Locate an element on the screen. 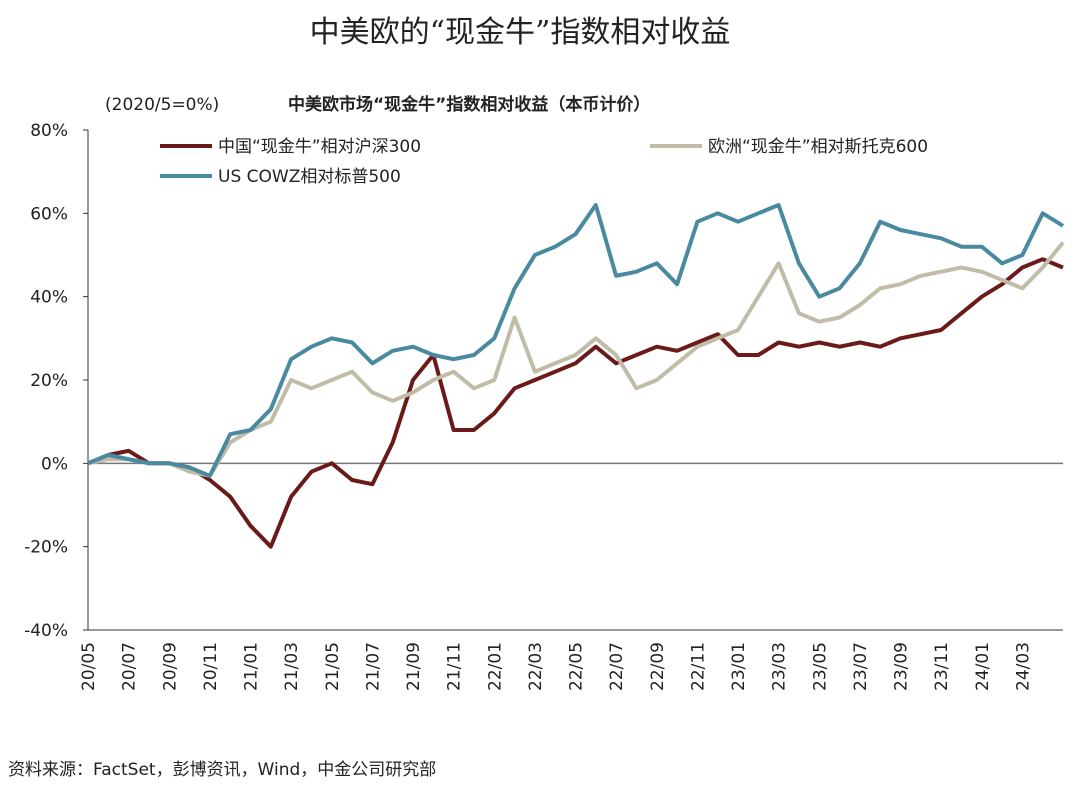  x-tick-label: 21/11 is located at coordinates (455, 666).